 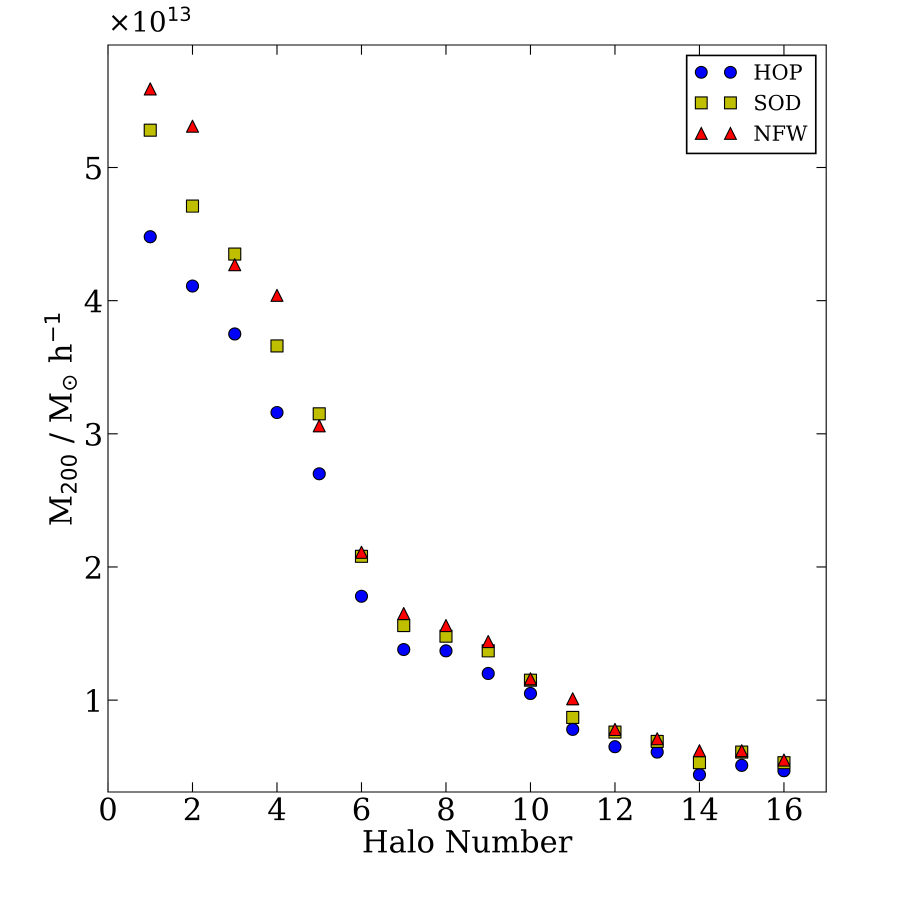 I want to click on y-axis-title: M$_{200}$ / M$_{⊙}$ h$^{−1}$, so click(x=60, y=419).